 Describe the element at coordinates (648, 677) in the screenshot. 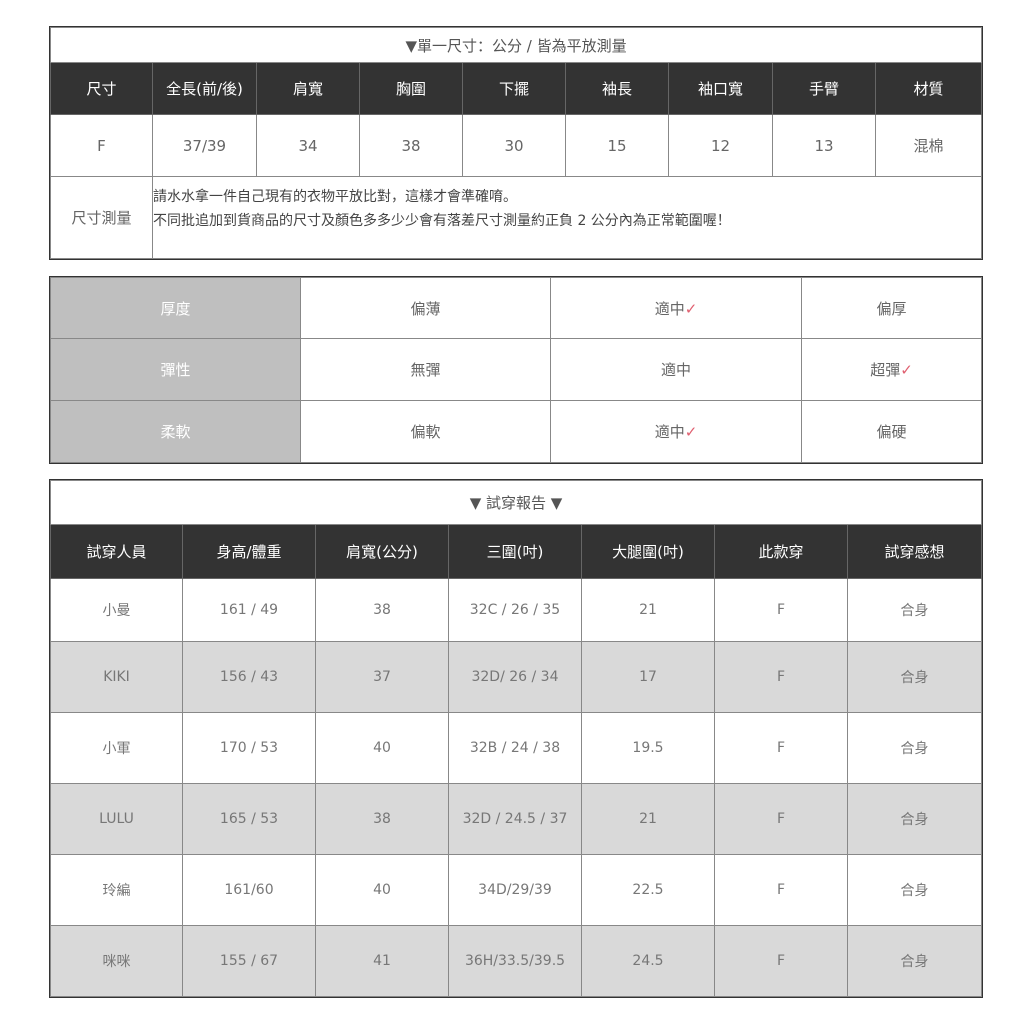

I see `fitting-cell: 17` at that location.